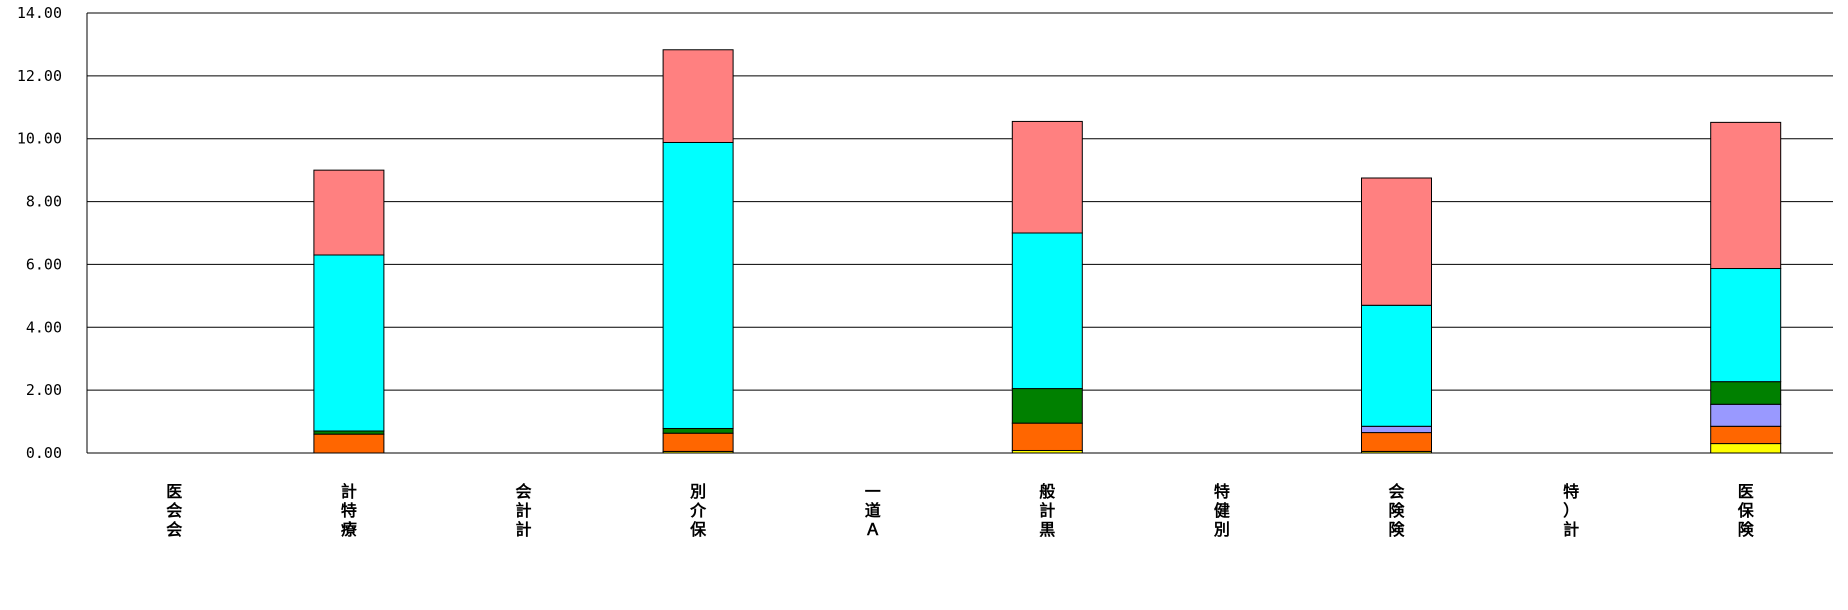  I want to click on x-category-label: 計特療, so click(349, 510).